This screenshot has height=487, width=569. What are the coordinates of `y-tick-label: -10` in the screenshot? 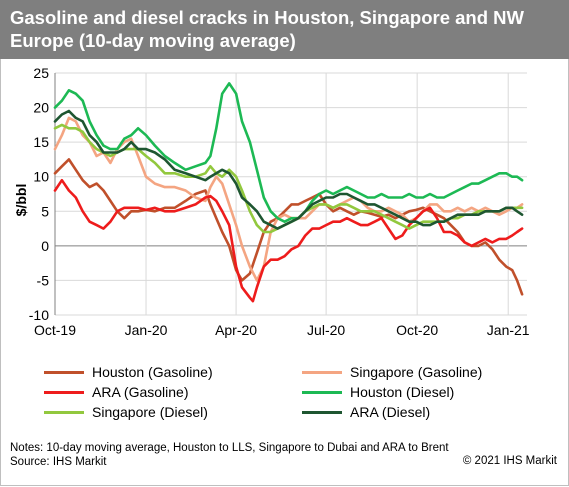 It's located at (39, 315).